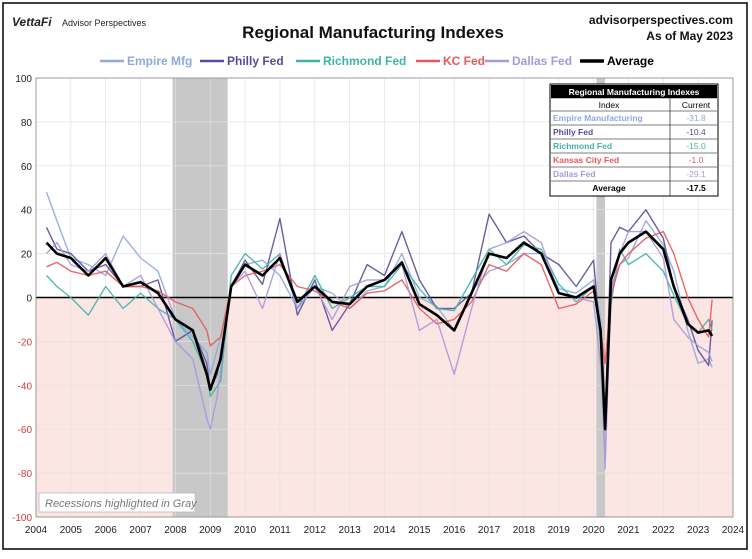  I want to click on x-tick-label: 2007, so click(140, 530).